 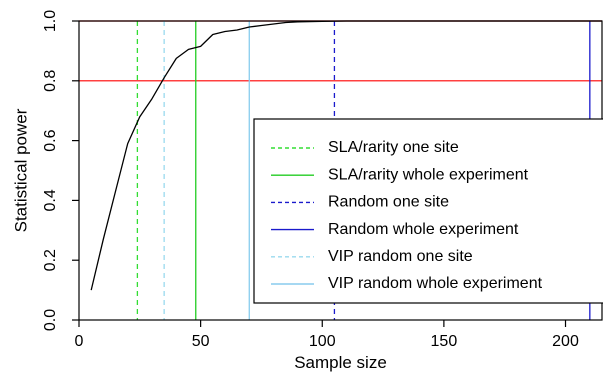 I want to click on x-tick-label: 150, so click(x=444, y=341).